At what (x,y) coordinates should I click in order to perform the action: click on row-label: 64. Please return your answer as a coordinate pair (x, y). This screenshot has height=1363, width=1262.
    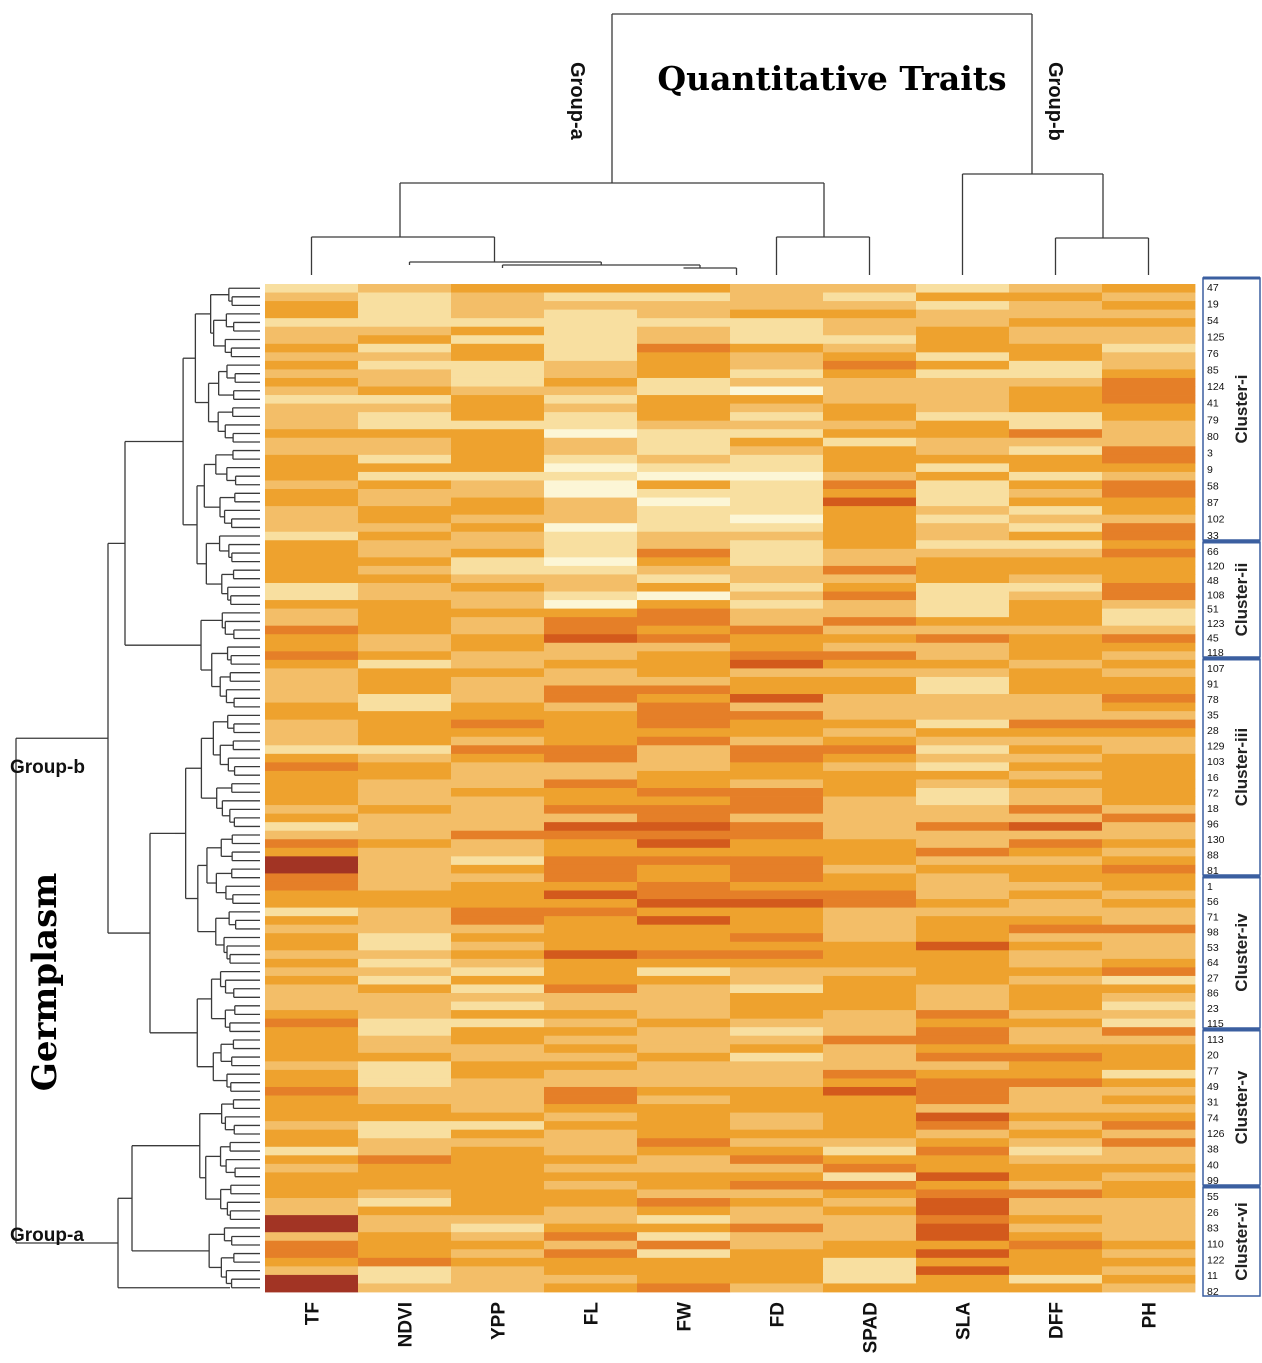
    Looking at the image, I should click on (1213, 963).